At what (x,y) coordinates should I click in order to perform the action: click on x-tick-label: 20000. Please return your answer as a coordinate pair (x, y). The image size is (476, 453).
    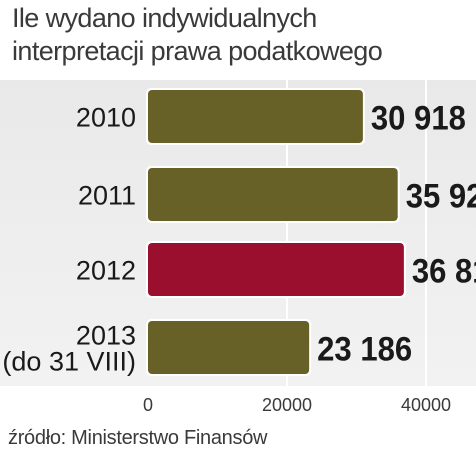
    Looking at the image, I should click on (287, 405).